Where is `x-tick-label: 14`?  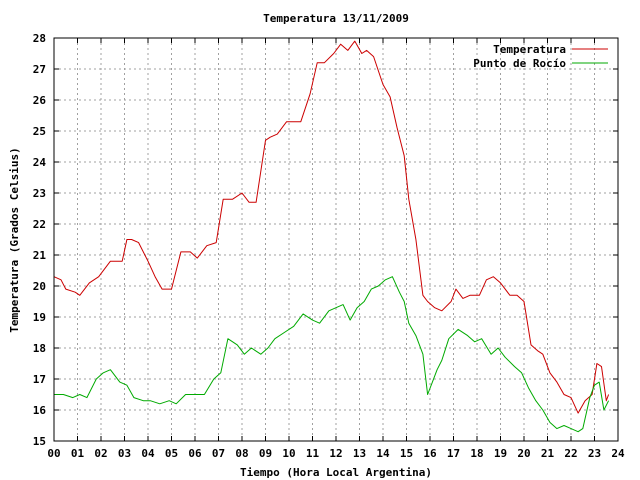 x-tick-label: 14 is located at coordinates (383, 453).